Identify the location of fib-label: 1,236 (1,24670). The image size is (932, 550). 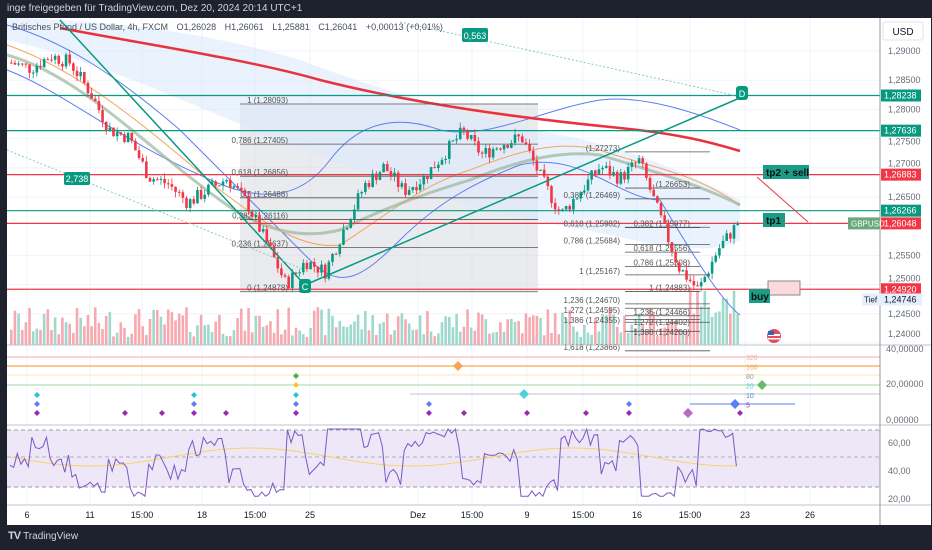
(592, 300).